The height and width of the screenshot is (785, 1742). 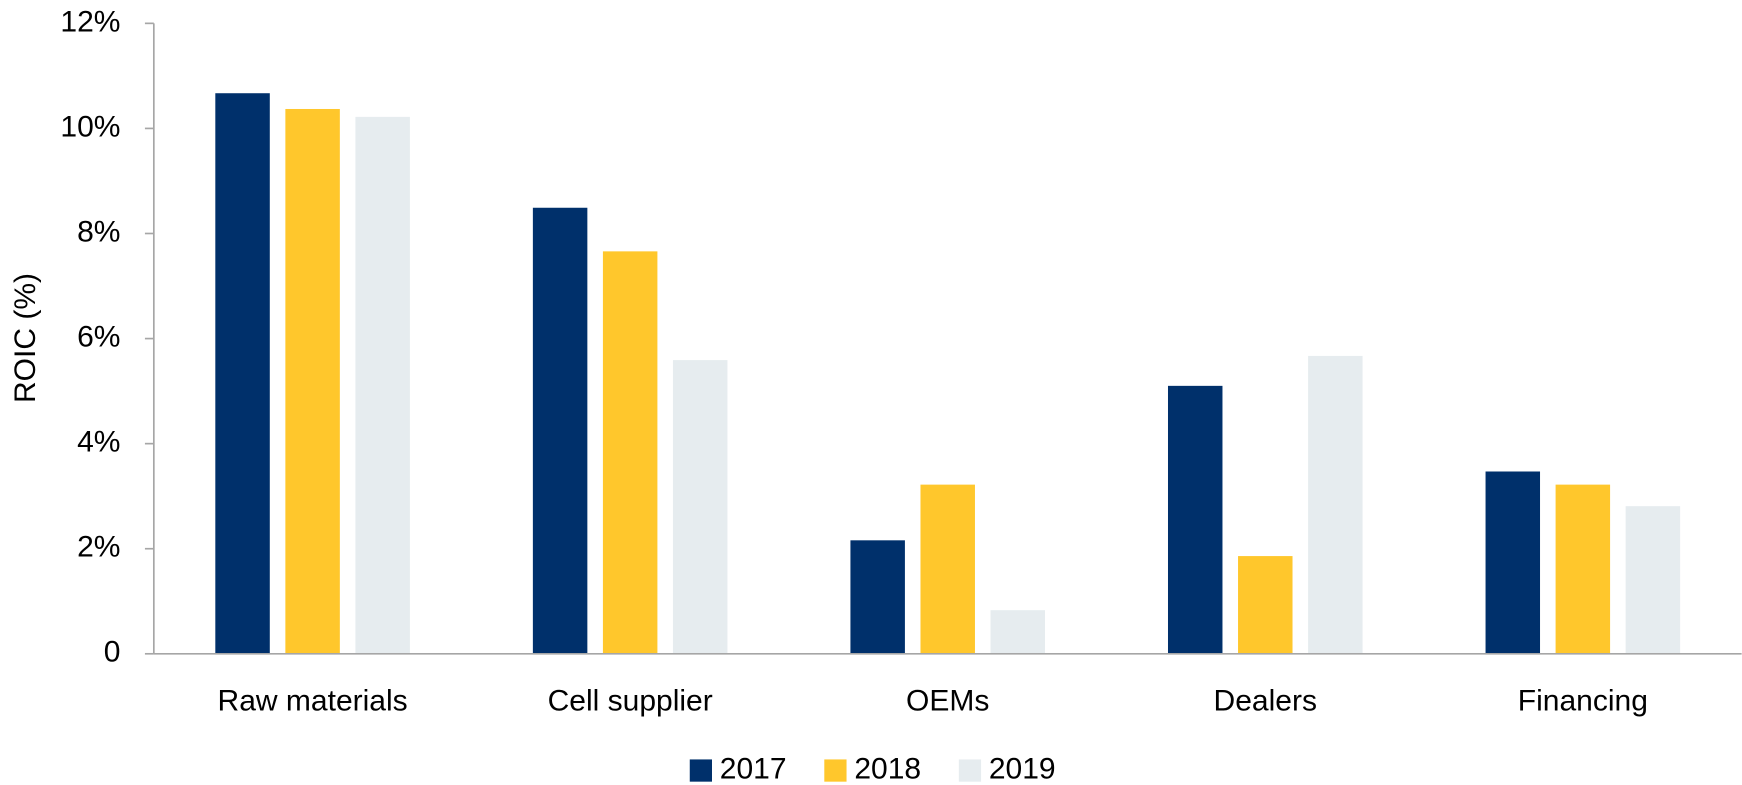 What do you see at coordinates (947, 701) in the screenshot?
I see `x-tick-label: OEMs` at bounding box center [947, 701].